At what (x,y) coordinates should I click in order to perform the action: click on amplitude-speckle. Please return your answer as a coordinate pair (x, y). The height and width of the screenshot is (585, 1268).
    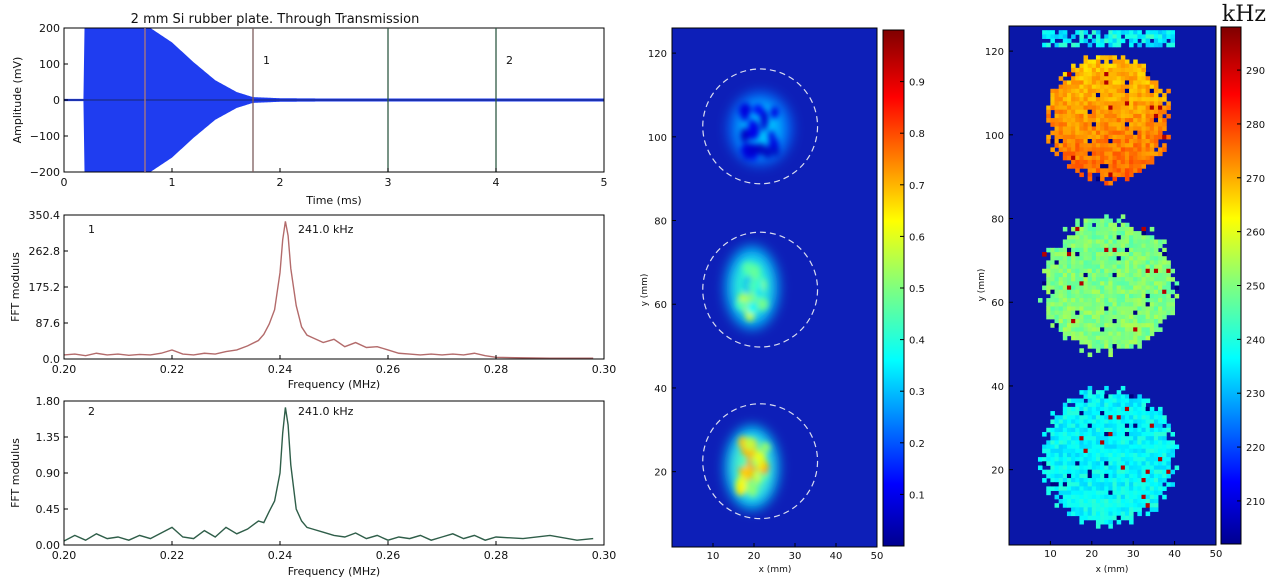
    Looking at the image, I should click on (746, 152).